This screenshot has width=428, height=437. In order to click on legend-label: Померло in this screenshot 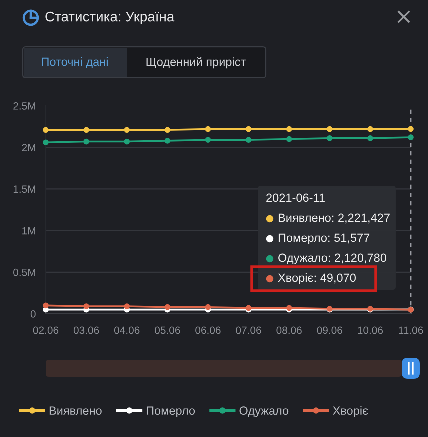, I will do `click(171, 412)`.